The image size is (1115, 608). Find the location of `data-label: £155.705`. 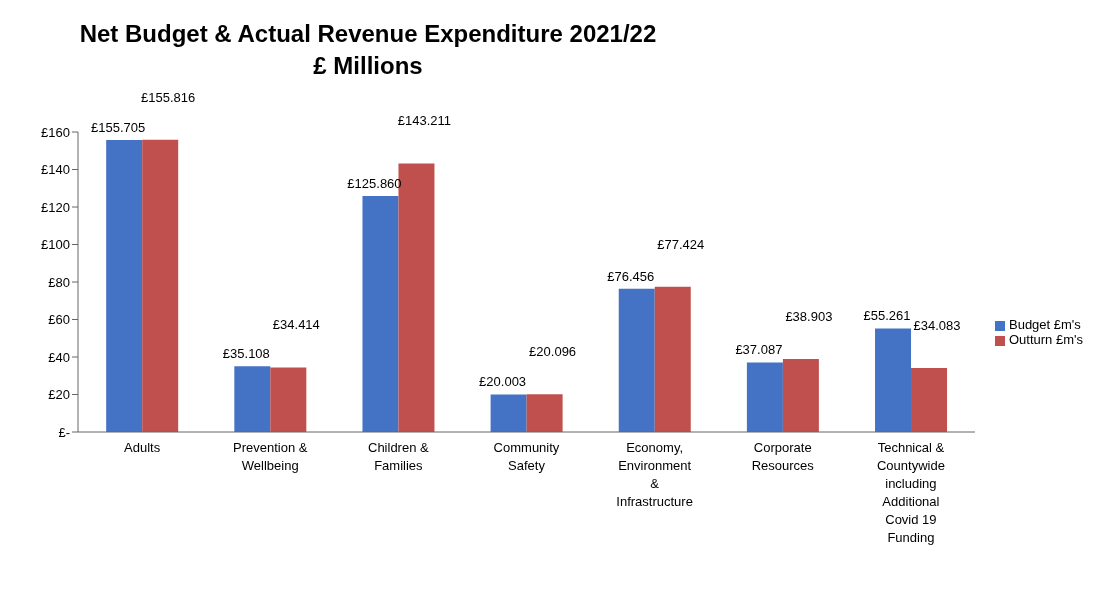

data-label: £155.705 is located at coordinates (118, 128).